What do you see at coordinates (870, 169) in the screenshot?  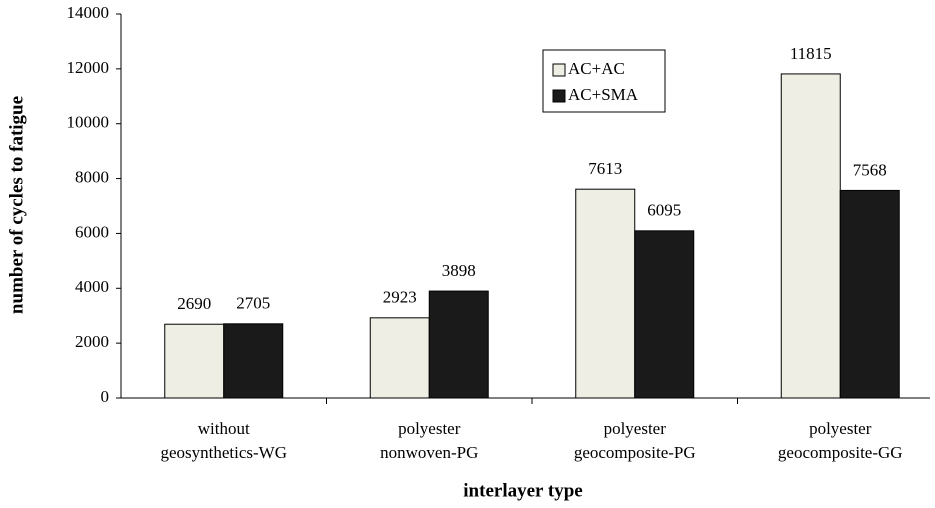 I see `value-label: 7568` at bounding box center [870, 169].